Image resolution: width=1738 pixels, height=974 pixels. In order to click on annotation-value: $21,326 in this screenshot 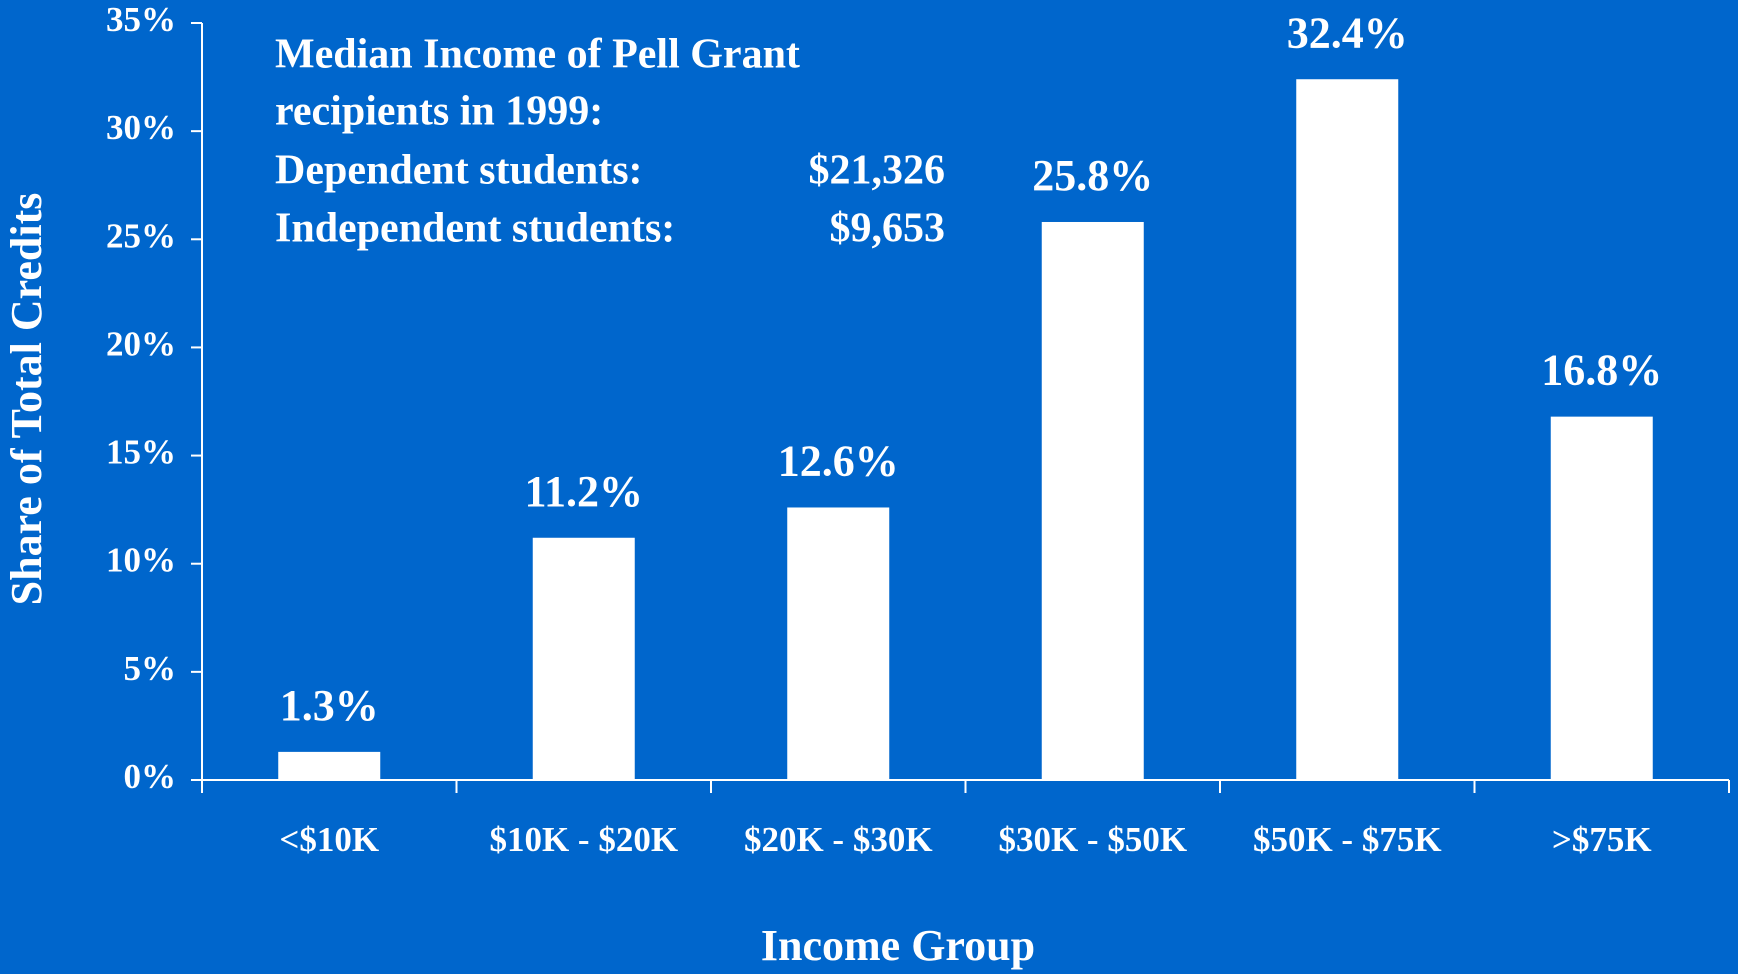, I will do `click(877, 171)`.